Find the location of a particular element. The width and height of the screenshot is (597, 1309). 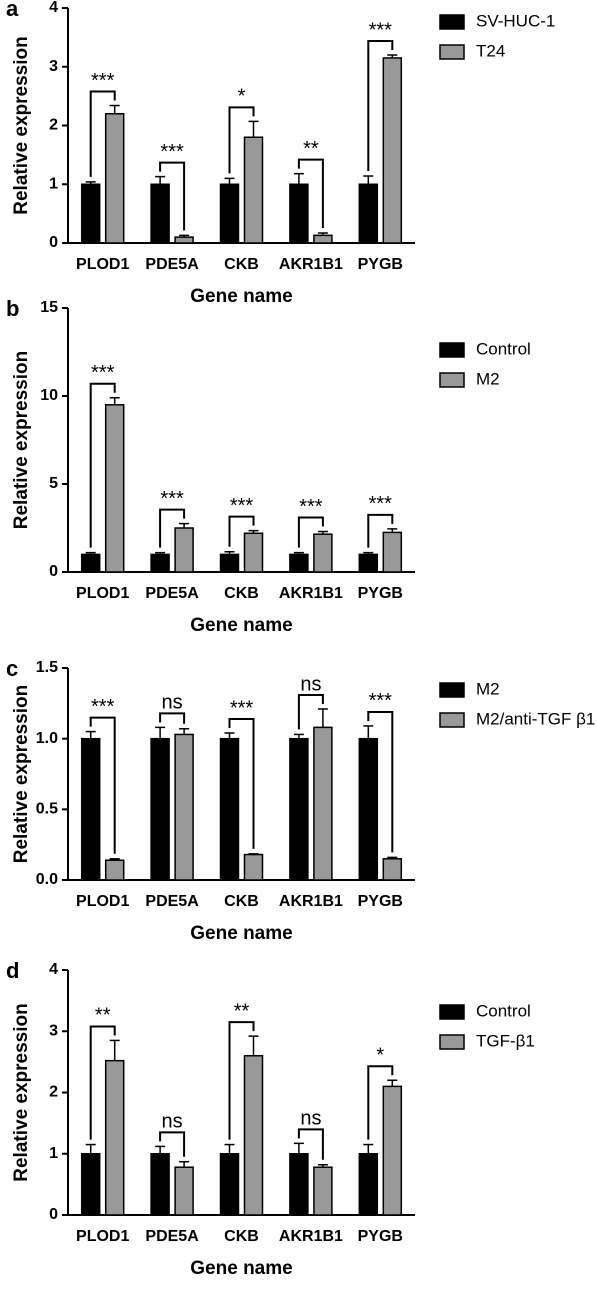

y-tick-label: 15 is located at coordinates (49, 307).